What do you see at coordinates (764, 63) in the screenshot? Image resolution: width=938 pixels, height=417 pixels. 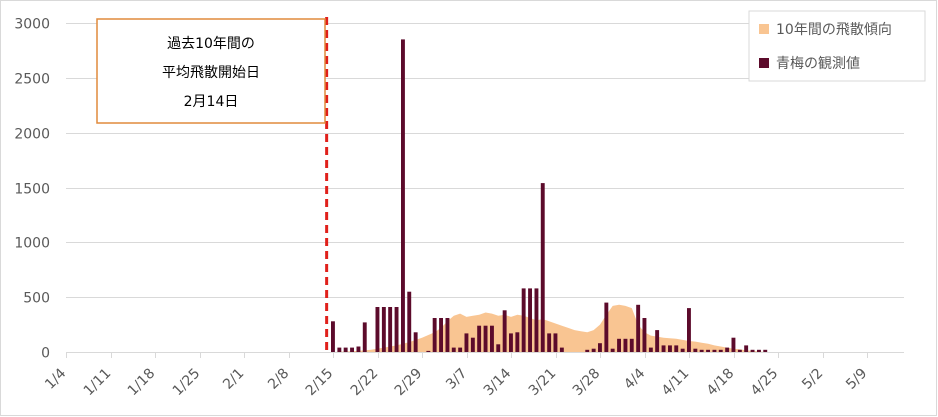 I see `legend-swatch-observed` at bounding box center [764, 63].